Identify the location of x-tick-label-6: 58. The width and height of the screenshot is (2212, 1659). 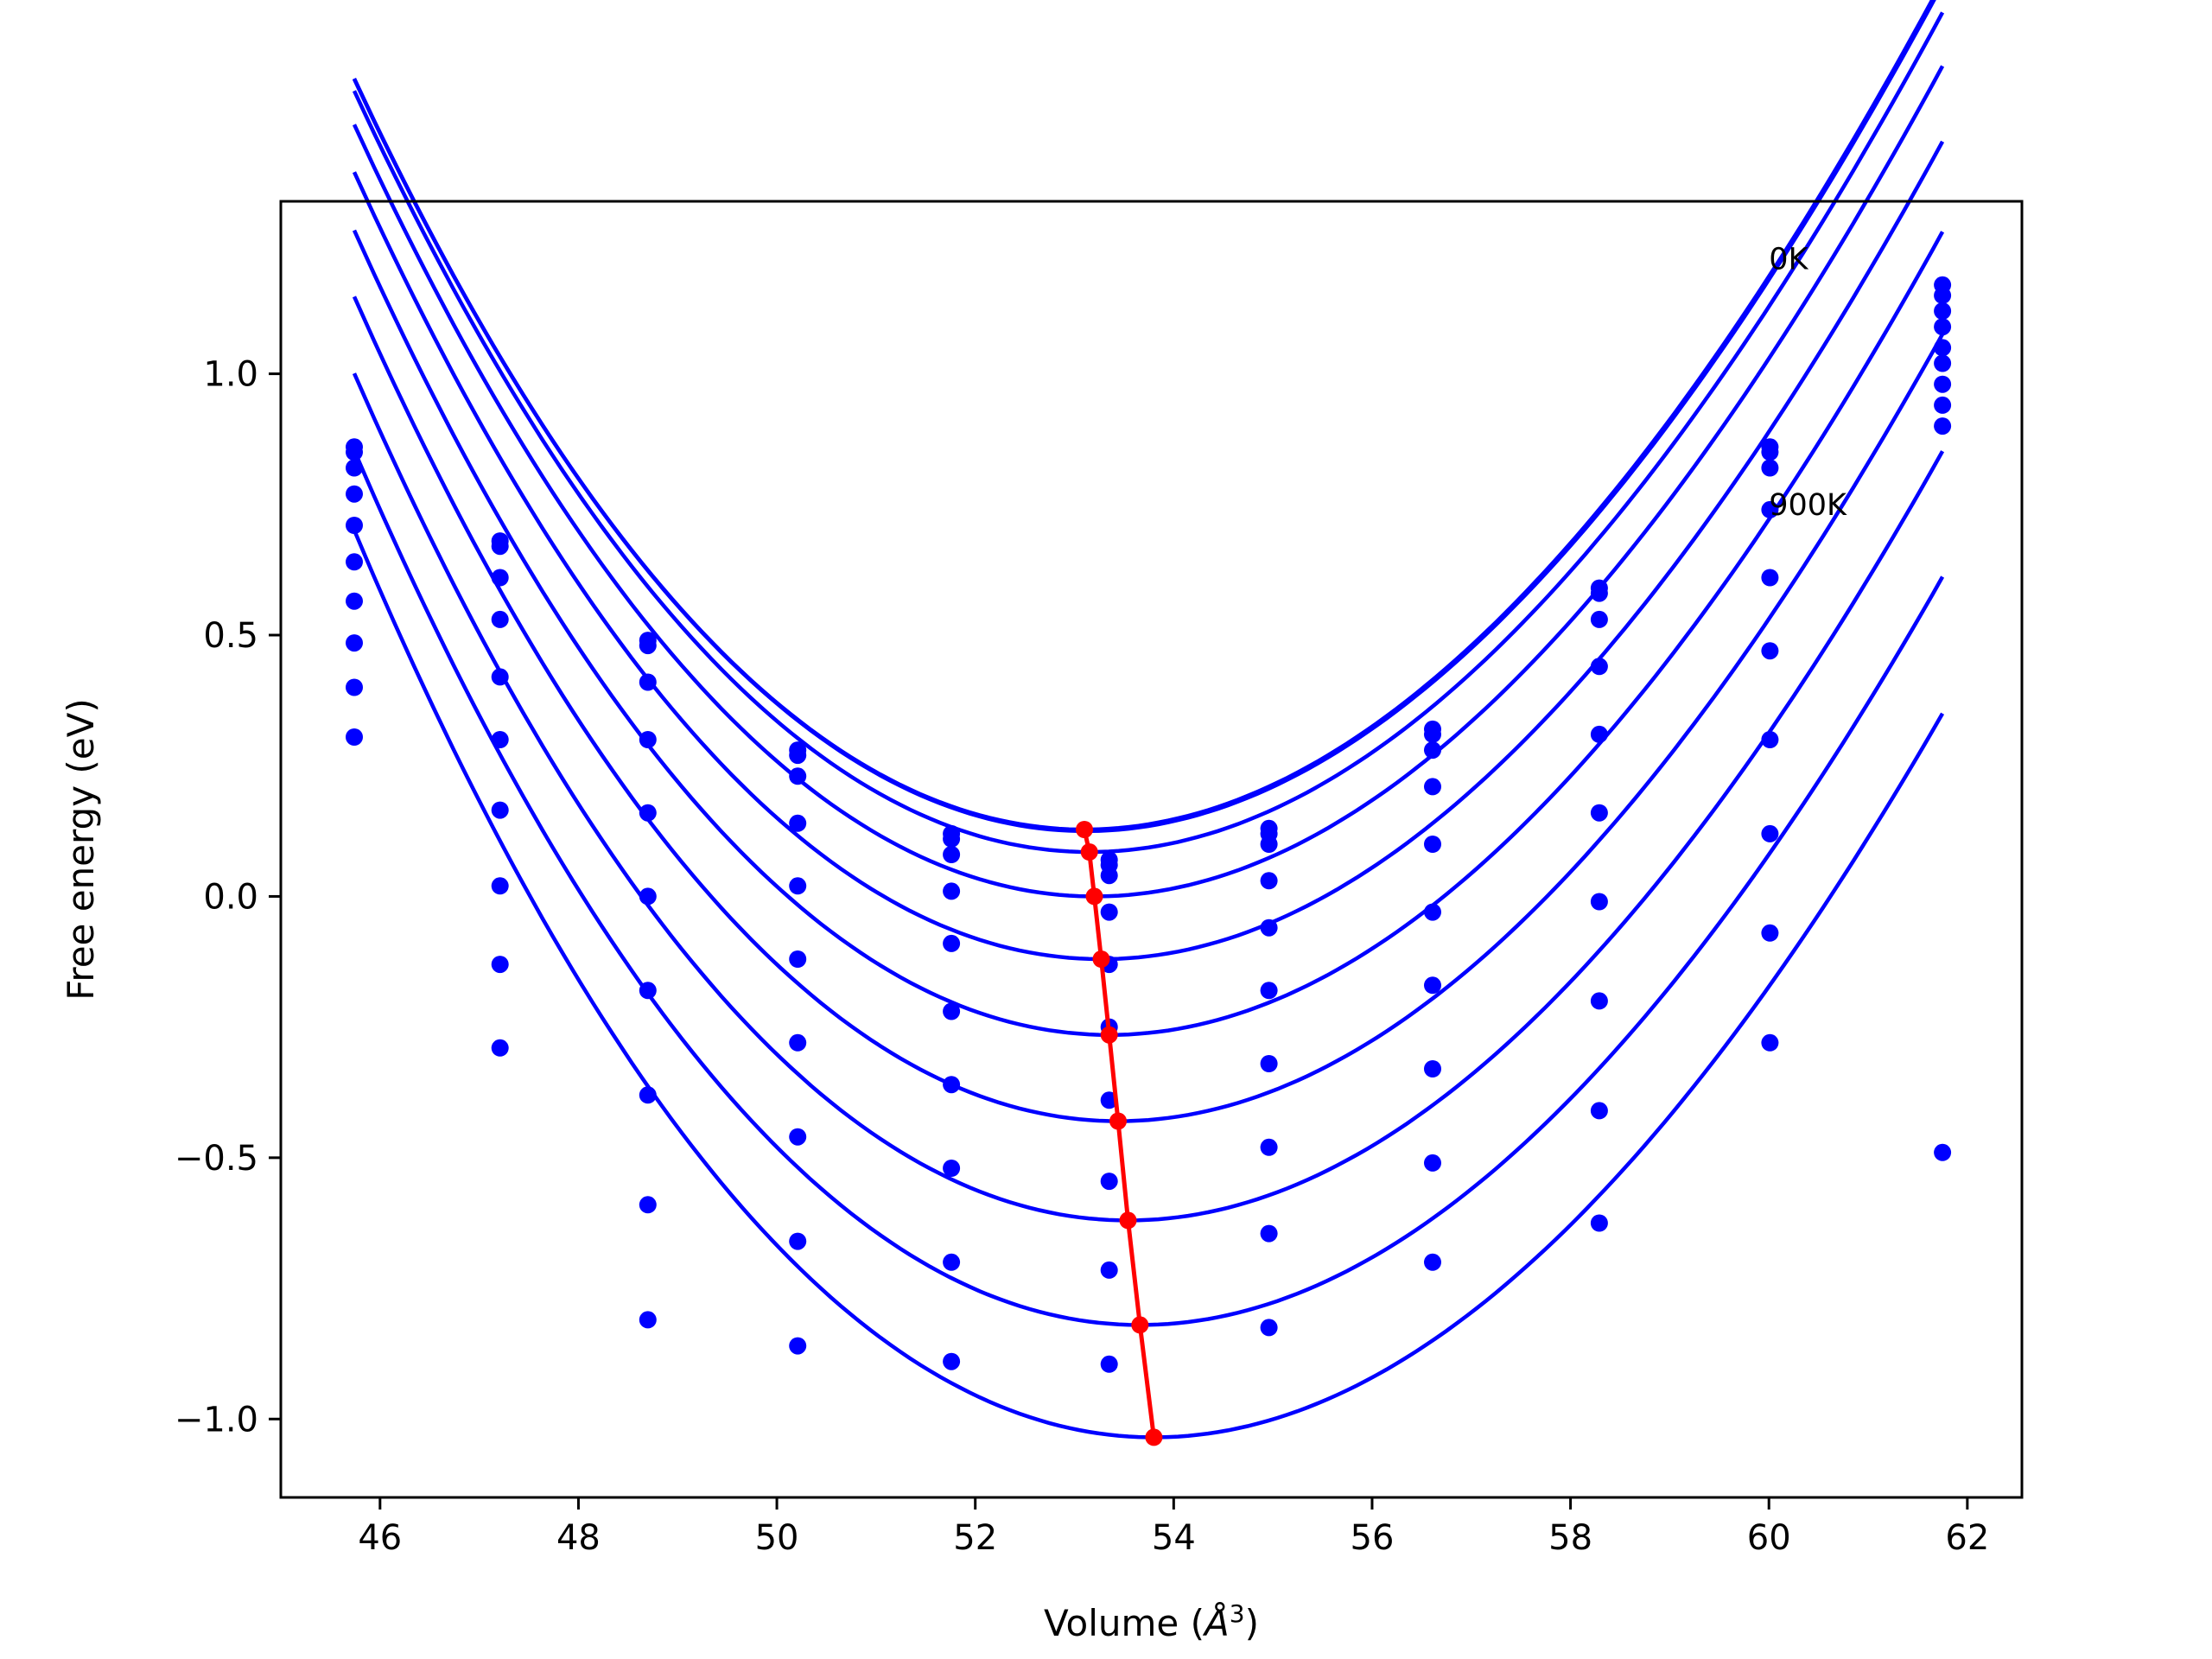
(1570, 1538).